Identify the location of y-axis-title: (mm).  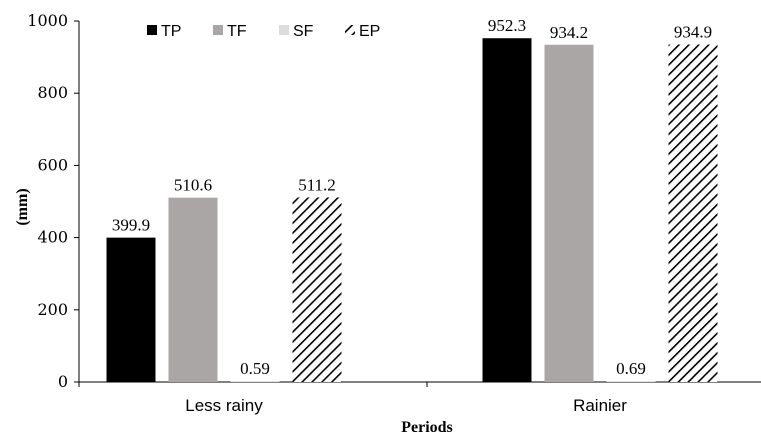
(22, 206).